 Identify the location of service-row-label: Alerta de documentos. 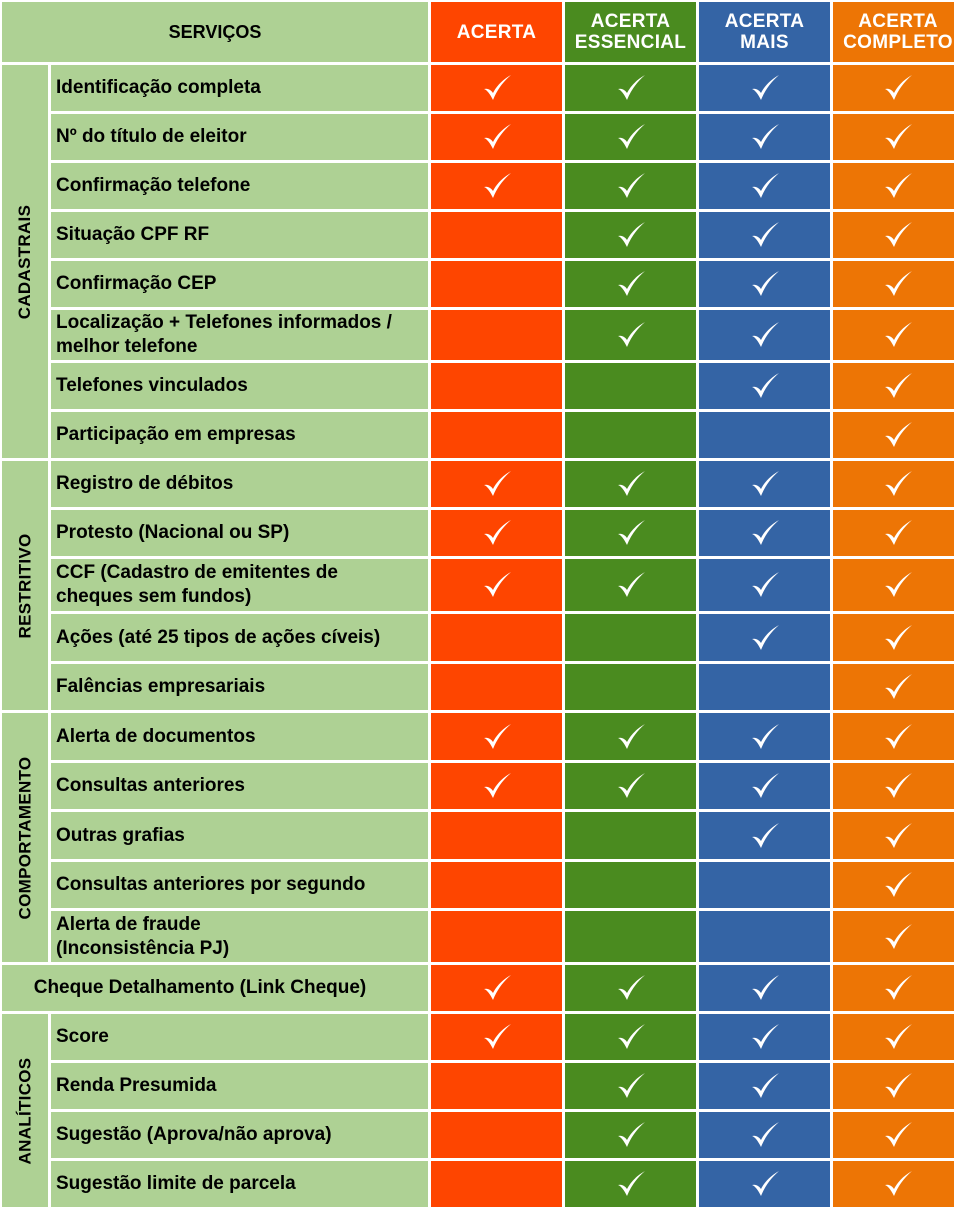
(239, 736).